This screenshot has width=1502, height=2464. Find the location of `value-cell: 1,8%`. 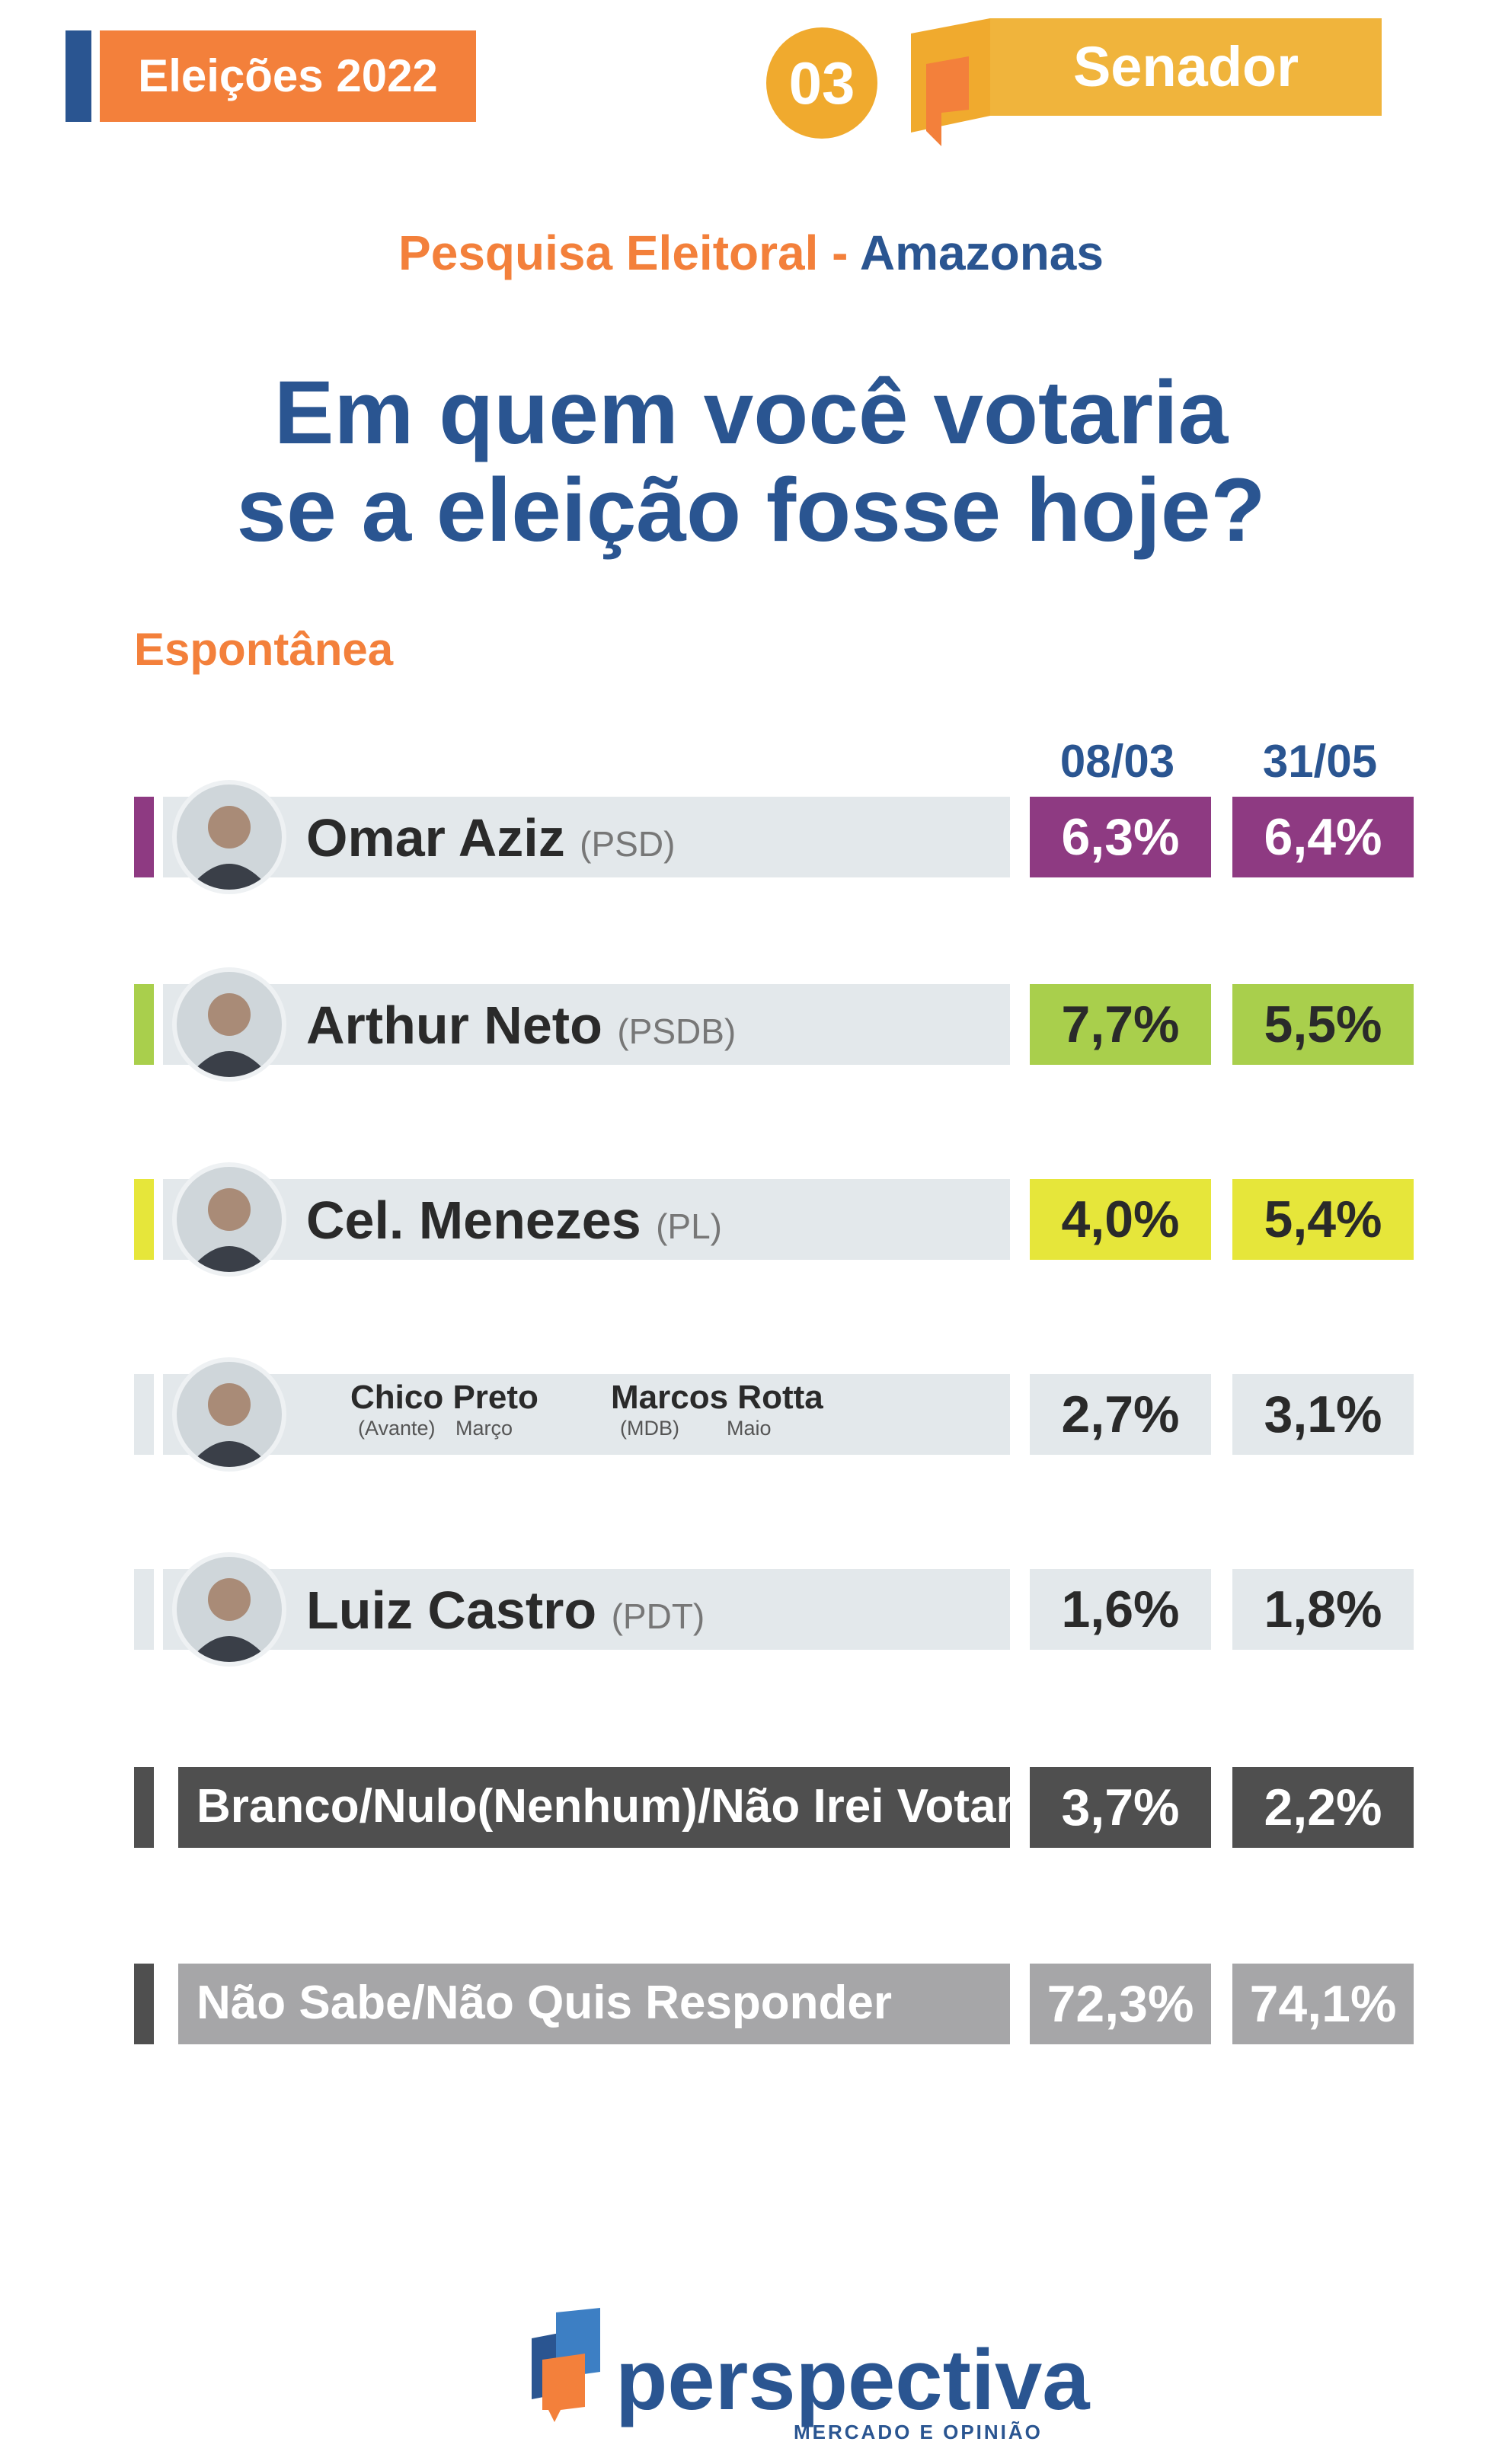

value-cell: 1,8% is located at coordinates (1323, 1609).